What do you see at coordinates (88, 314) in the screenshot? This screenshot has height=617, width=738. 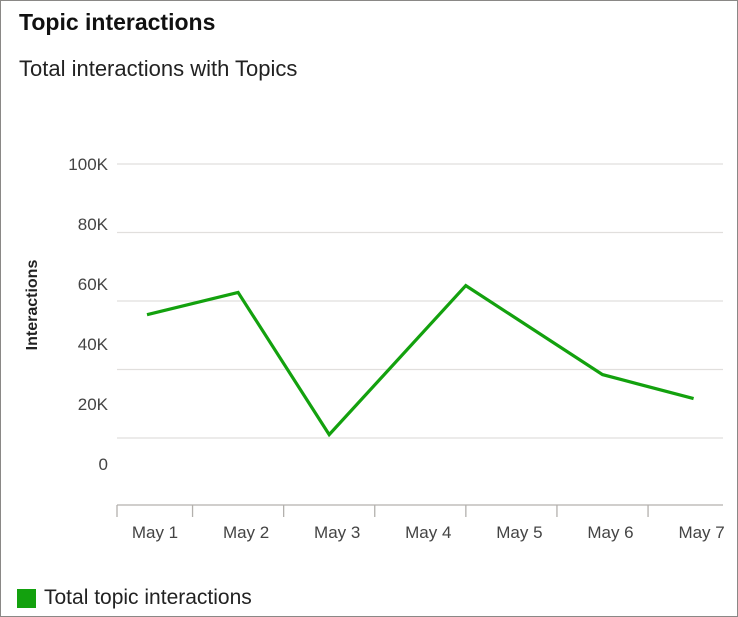 I see `y-axis-ticks: 100K 80K 60K 40K 20K 0` at bounding box center [88, 314].